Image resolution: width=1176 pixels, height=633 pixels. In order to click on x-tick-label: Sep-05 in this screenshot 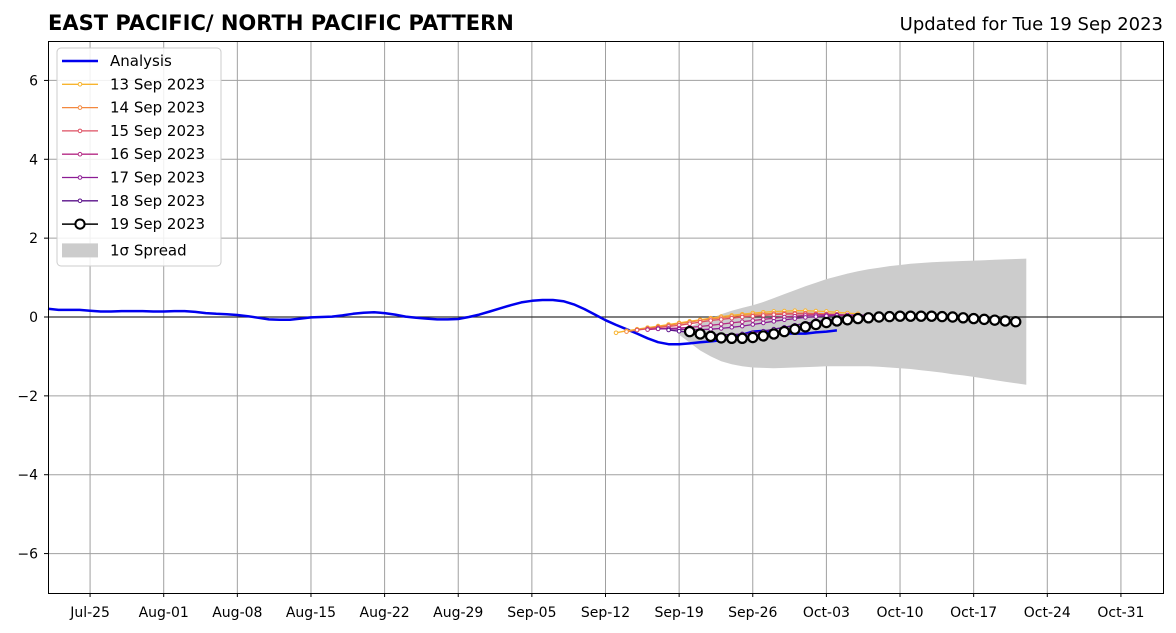, I will do `click(531, 613)`.